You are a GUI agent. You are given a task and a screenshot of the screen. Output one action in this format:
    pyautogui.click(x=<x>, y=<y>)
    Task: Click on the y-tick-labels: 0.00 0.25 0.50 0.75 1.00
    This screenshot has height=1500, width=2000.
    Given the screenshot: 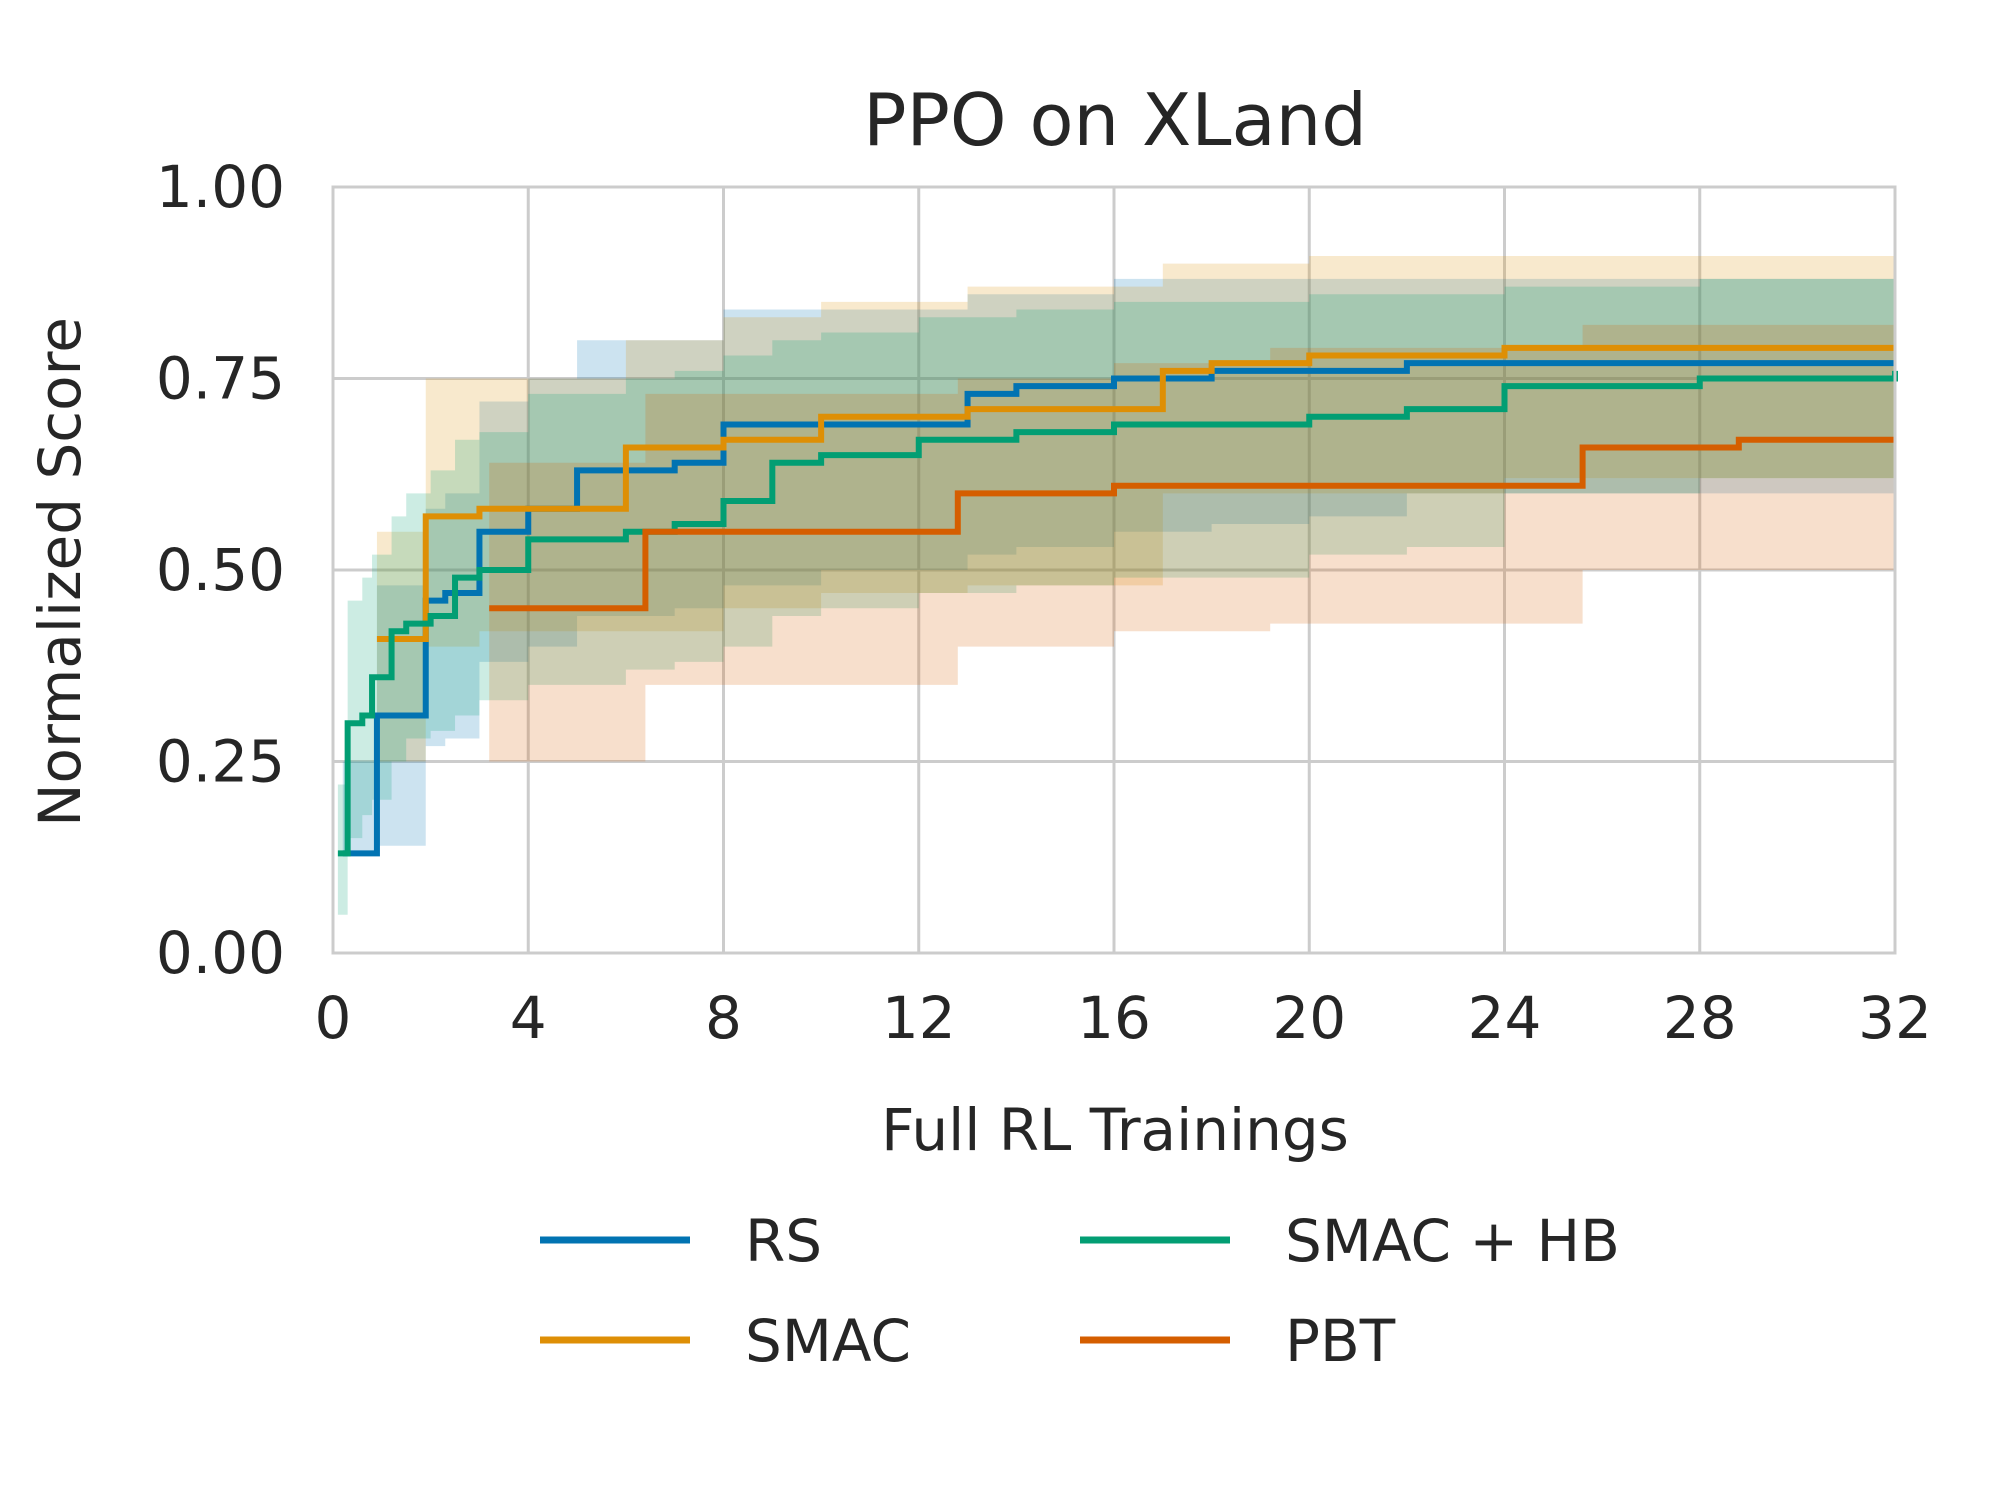 What is the action you would take?
    pyautogui.click(x=220, y=570)
    